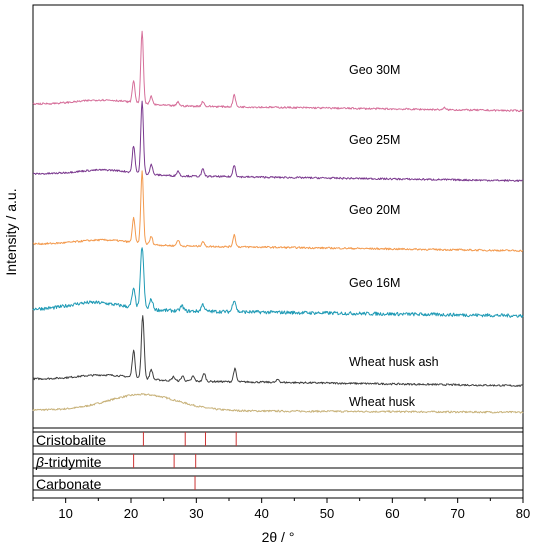 This screenshot has width=538, height=550. What do you see at coordinates (65, 513) in the screenshot?
I see `x-tick-label: 10` at bounding box center [65, 513].